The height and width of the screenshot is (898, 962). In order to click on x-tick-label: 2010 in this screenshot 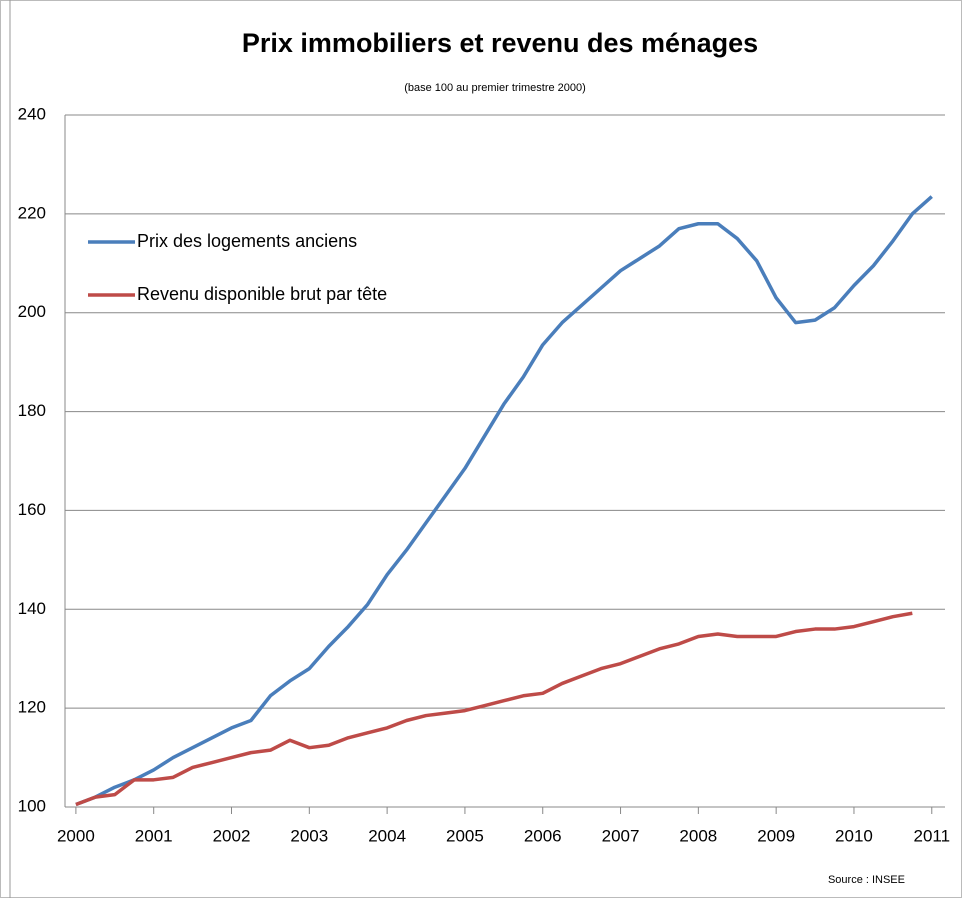, I will do `click(854, 835)`.